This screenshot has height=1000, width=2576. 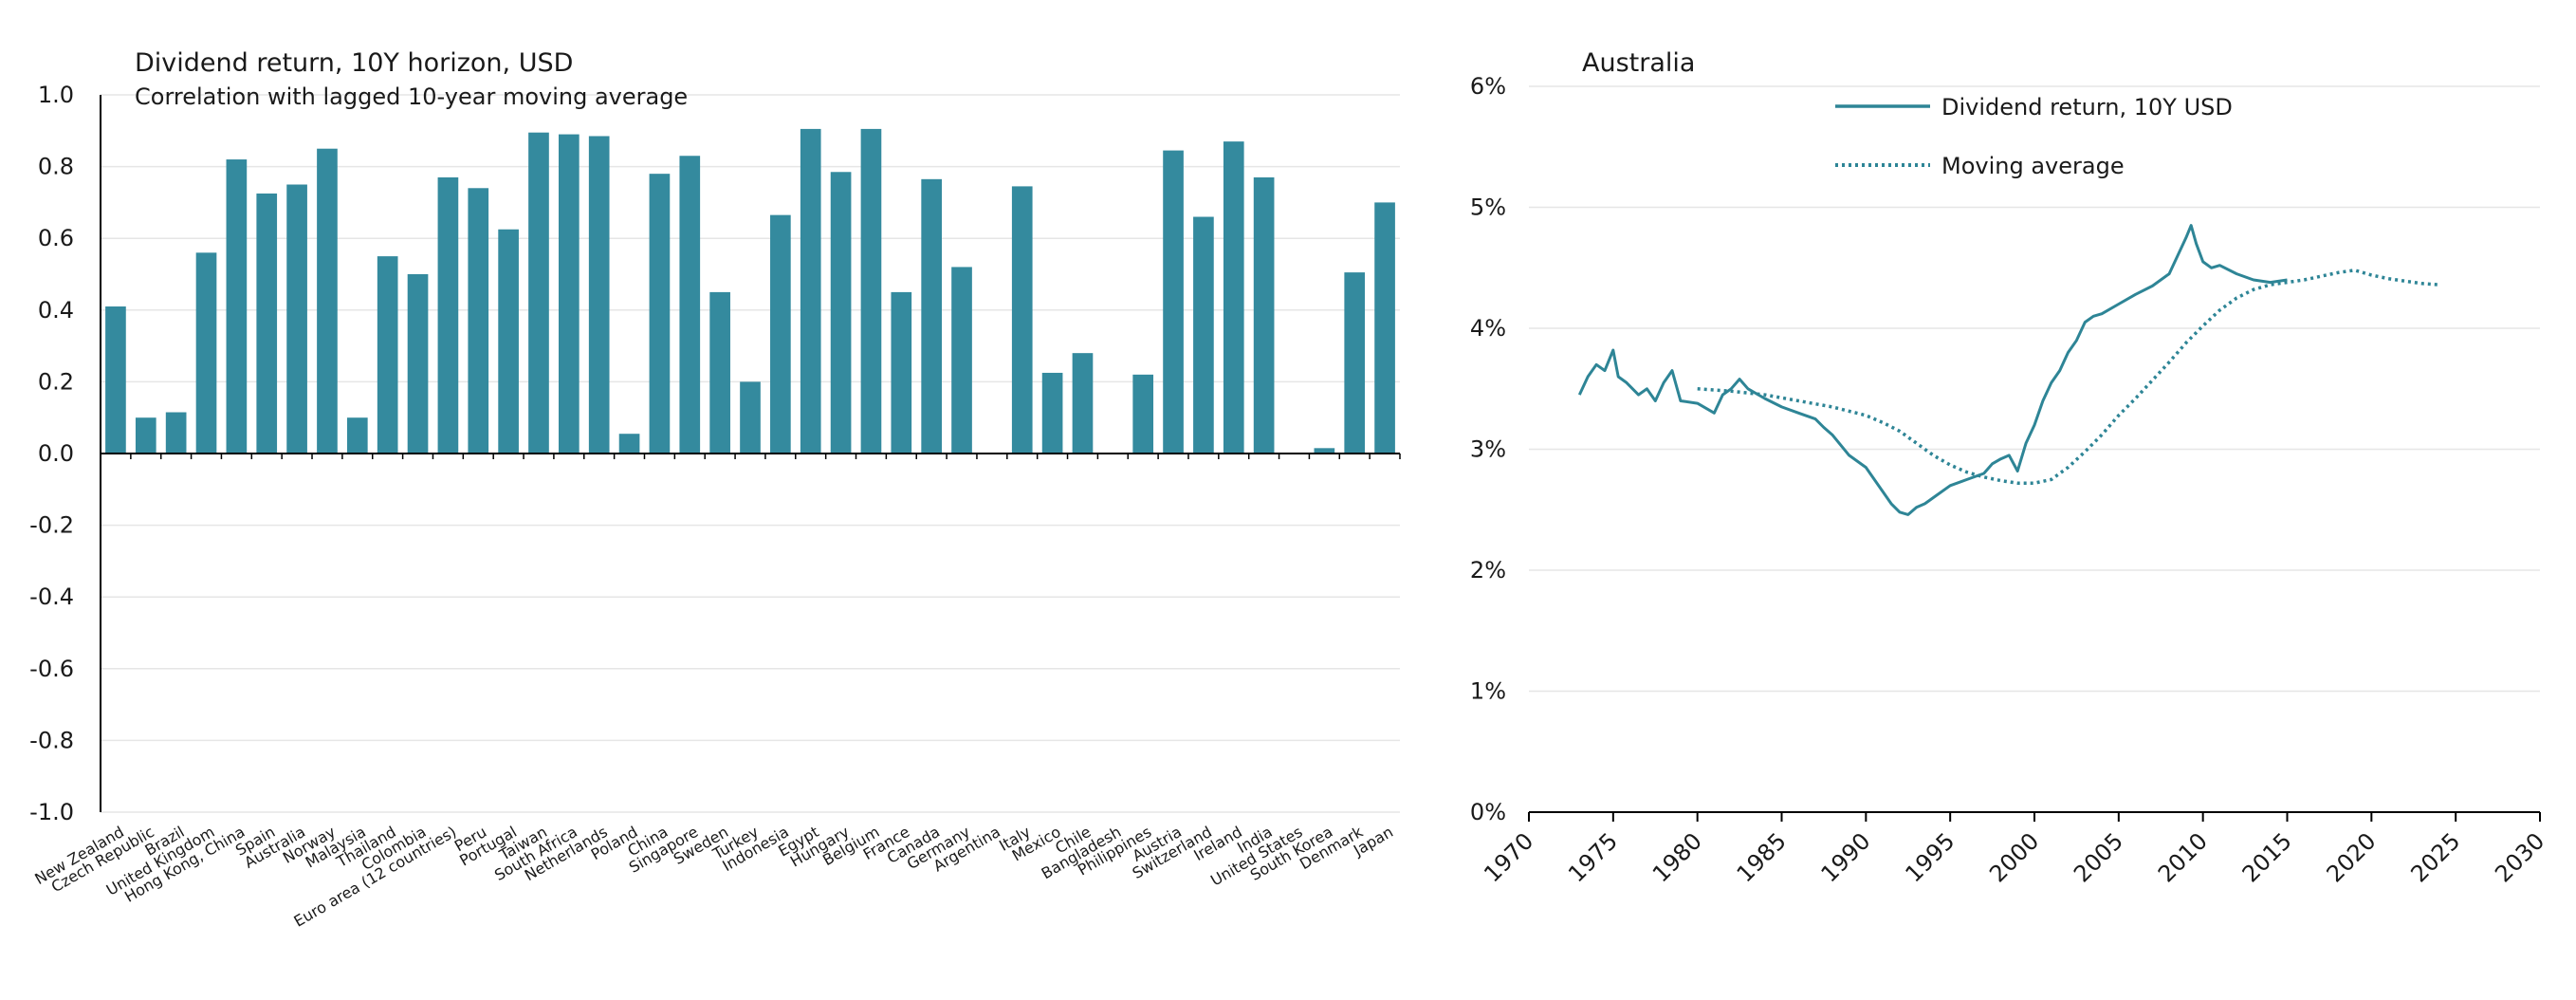 I want to click on bar-sweden, so click(x=719, y=372).